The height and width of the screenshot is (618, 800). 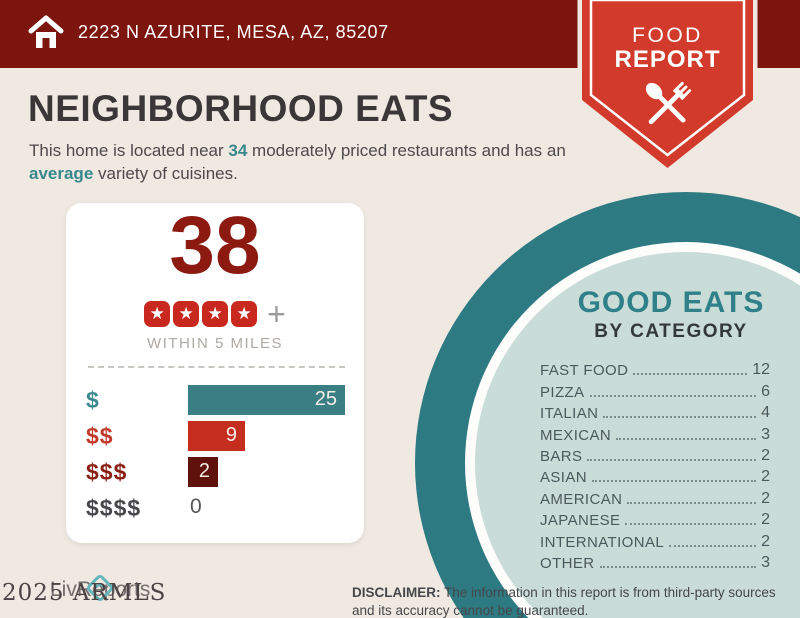 I want to click on category-row: AMERICAN 2, so click(x=655, y=497).